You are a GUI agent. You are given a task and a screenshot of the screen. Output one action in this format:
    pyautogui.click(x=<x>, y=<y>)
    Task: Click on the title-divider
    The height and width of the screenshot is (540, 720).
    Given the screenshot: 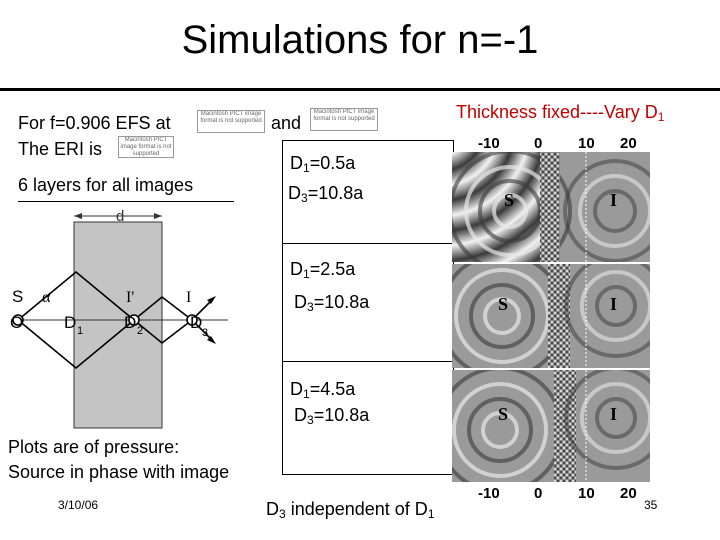 What is the action you would take?
    pyautogui.click(x=360, y=89)
    